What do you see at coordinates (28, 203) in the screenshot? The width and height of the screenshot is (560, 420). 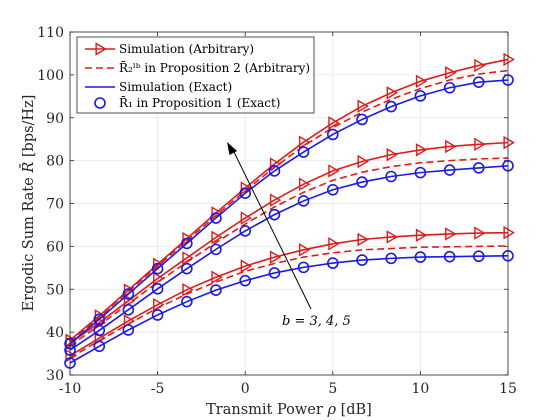 I see `y-axis-label: Ergodic Sum Rate R̄ [bps/Hz]` at bounding box center [28, 203].